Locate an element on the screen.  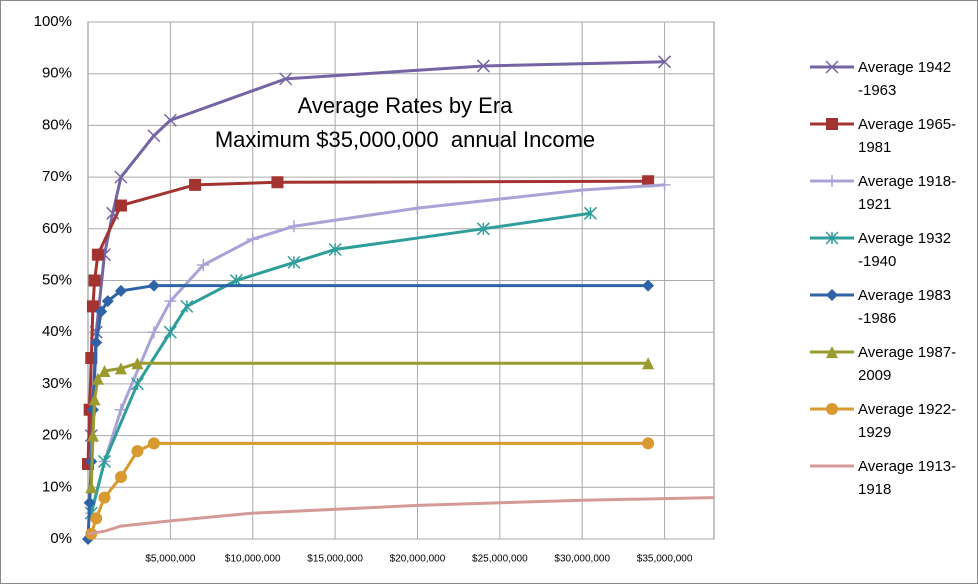
legend-label: Average 1983 -1986 is located at coordinates (905, 307).